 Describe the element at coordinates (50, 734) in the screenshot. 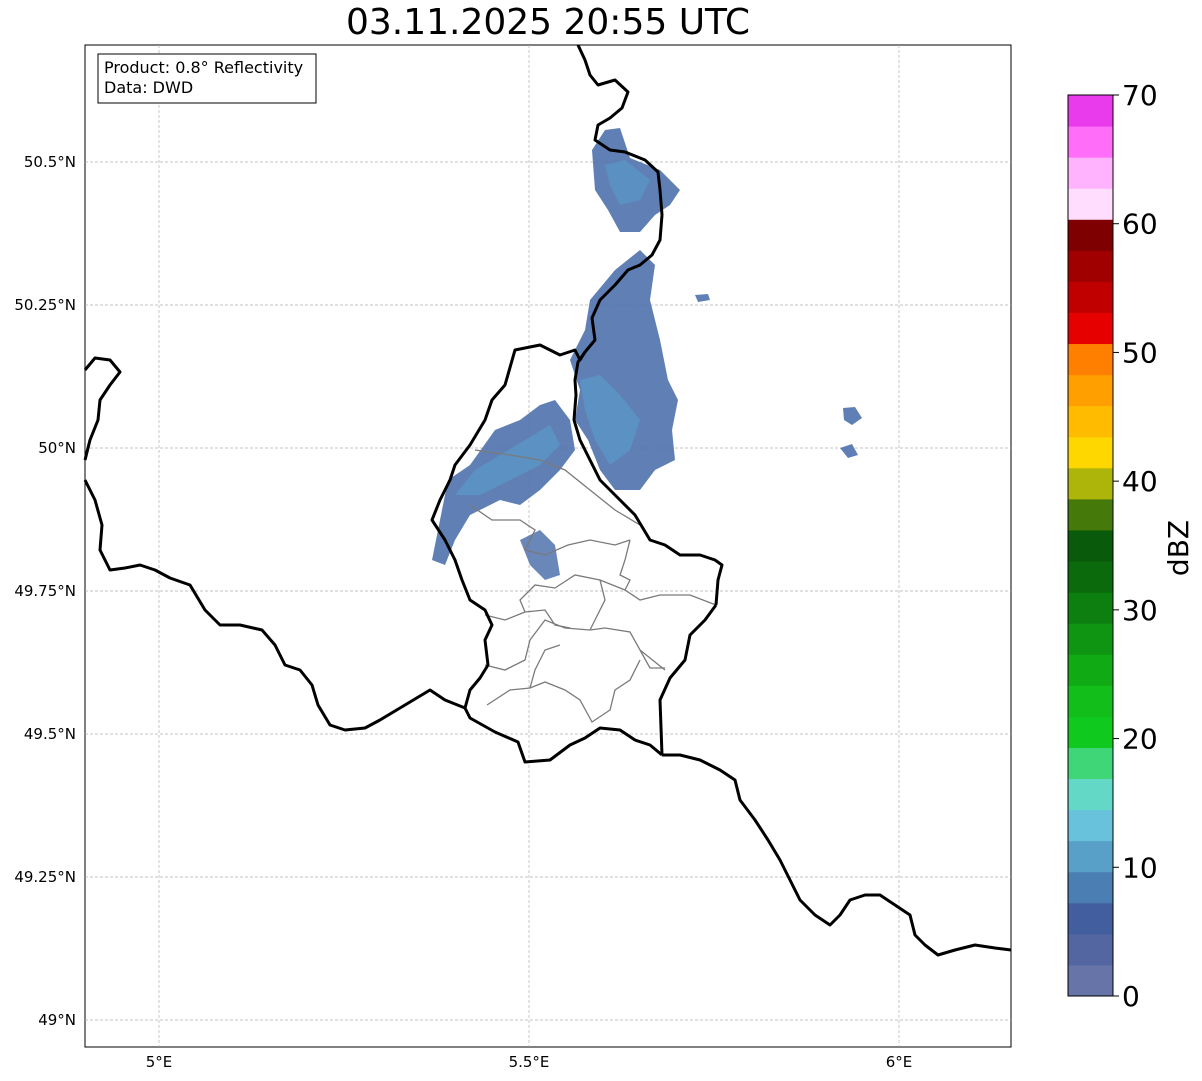

I see `y-tick-label: 49.5°N` at that location.